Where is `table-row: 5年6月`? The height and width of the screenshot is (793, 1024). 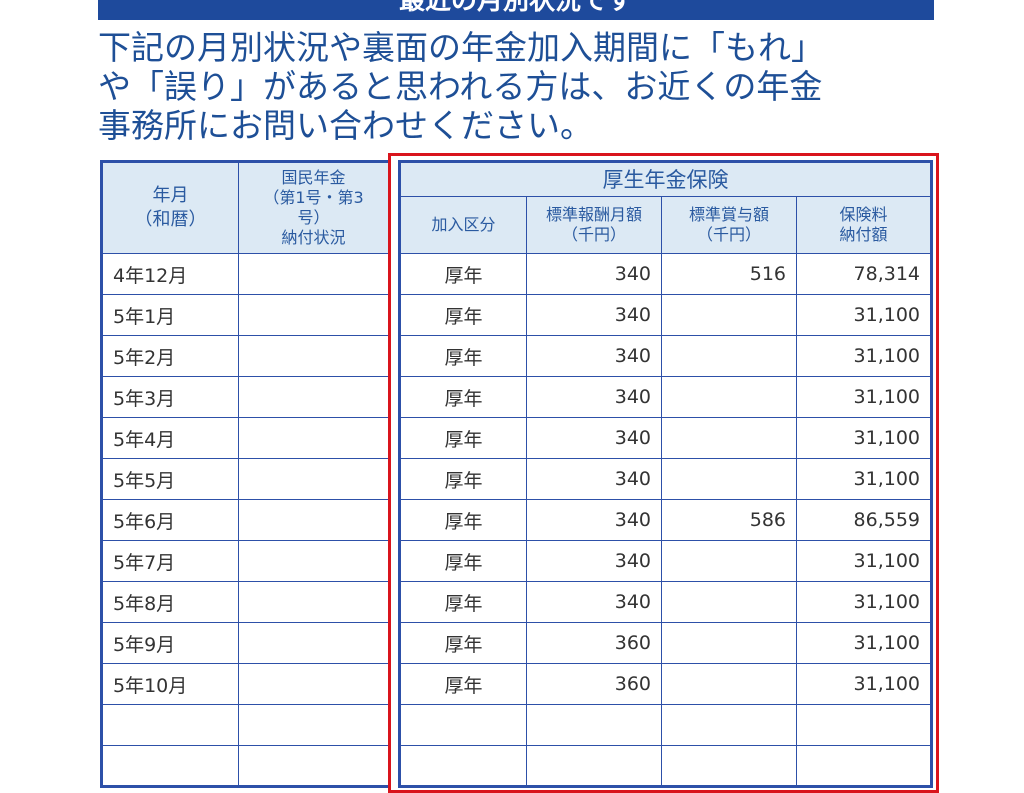
table-row: 5年6月 is located at coordinates (245, 520).